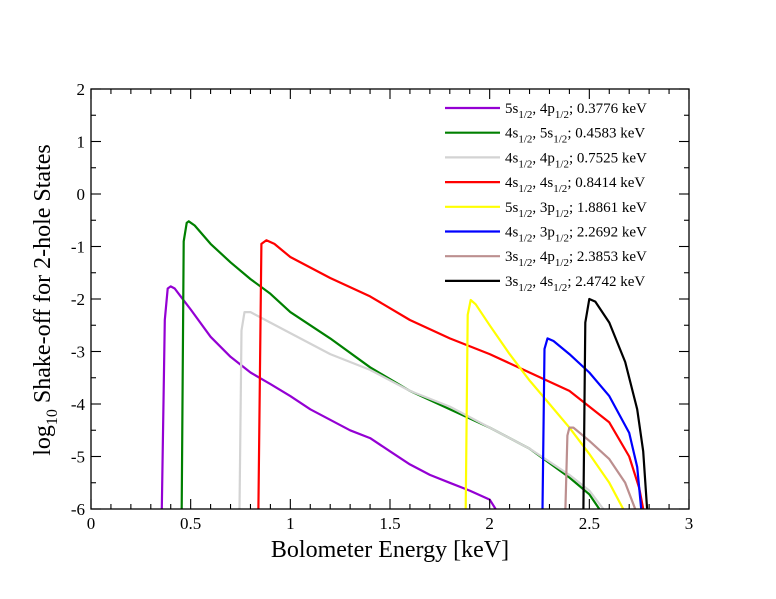  What do you see at coordinates (43, 440) in the screenshot?
I see `y-axis-label-log: log` at bounding box center [43, 440].